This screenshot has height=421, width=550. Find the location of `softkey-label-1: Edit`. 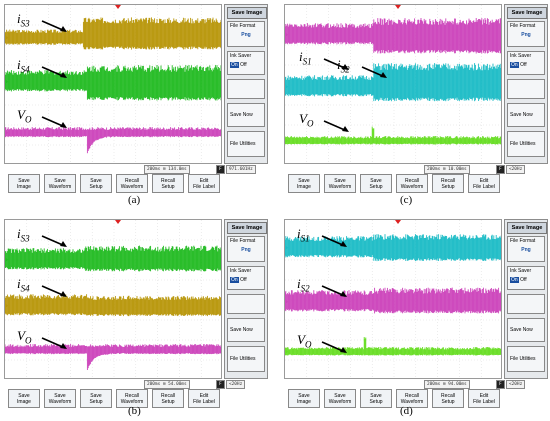

softkey-label-1: Edit is located at coordinates (204, 396).